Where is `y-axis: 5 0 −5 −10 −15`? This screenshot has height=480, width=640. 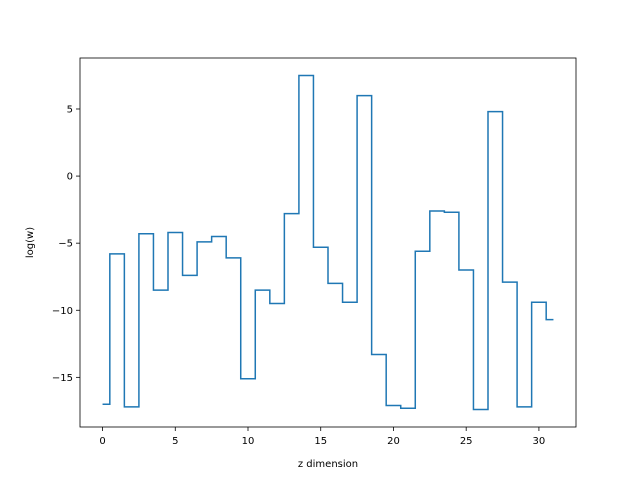
y-axis: 5 0 −5 −10 −15 is located at coordinates (66, 244).